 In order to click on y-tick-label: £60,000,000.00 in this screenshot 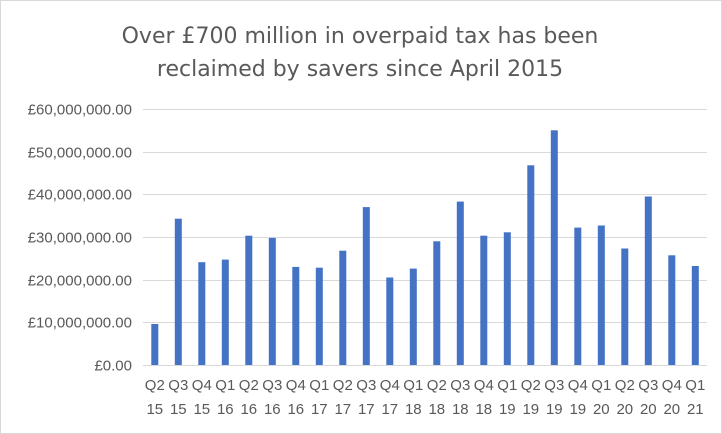, I will do `click(80, 110)`.